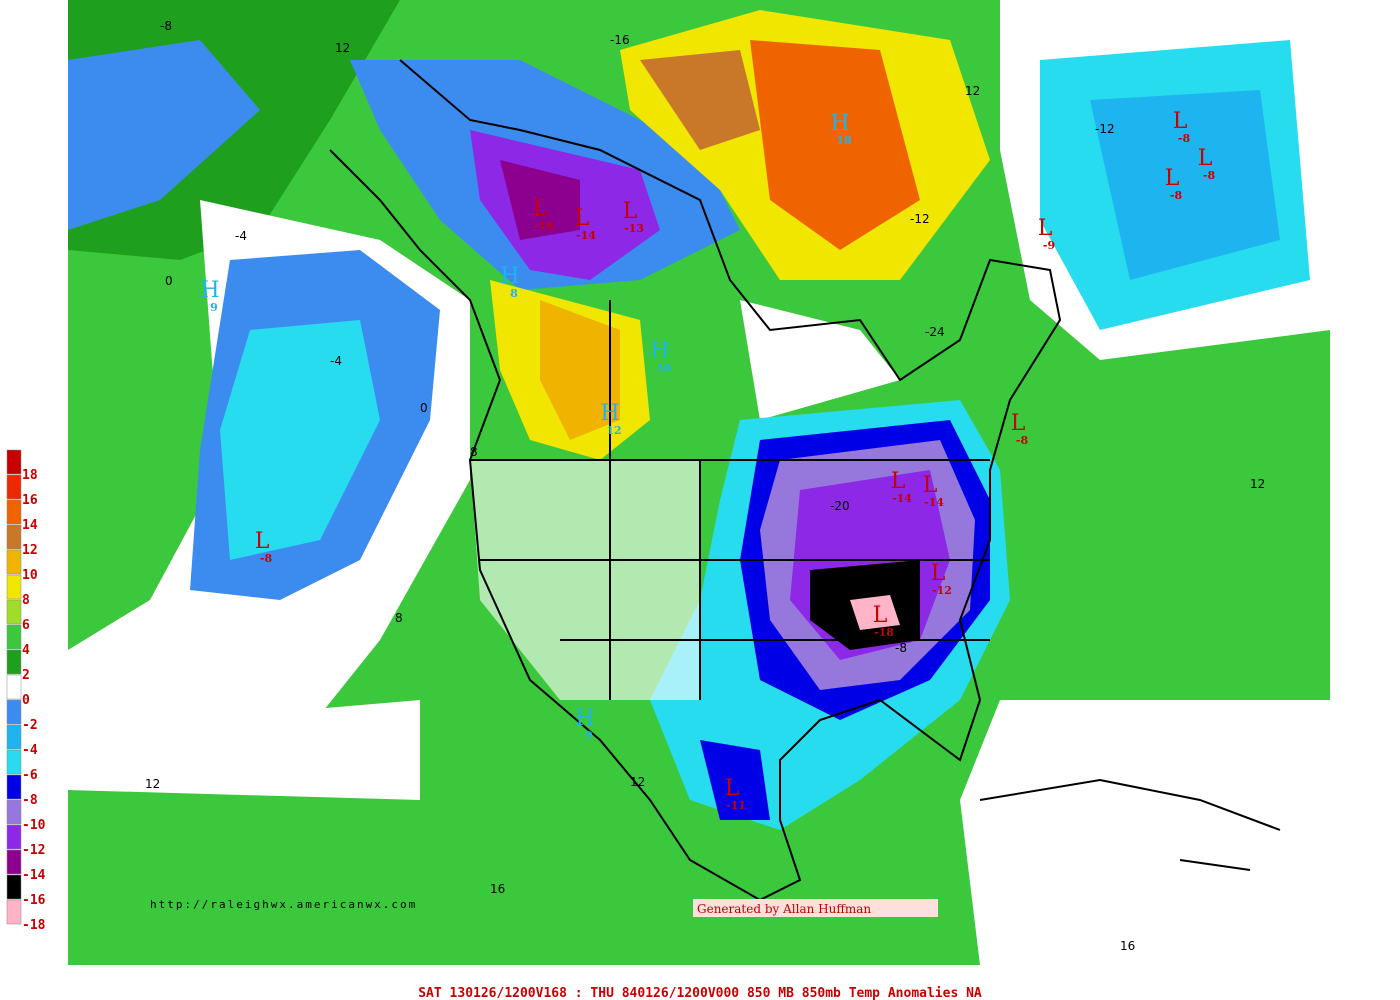  Describe the element at coordinates (33, 850) in the screenshot. I see `legend-label: -12` at that location.